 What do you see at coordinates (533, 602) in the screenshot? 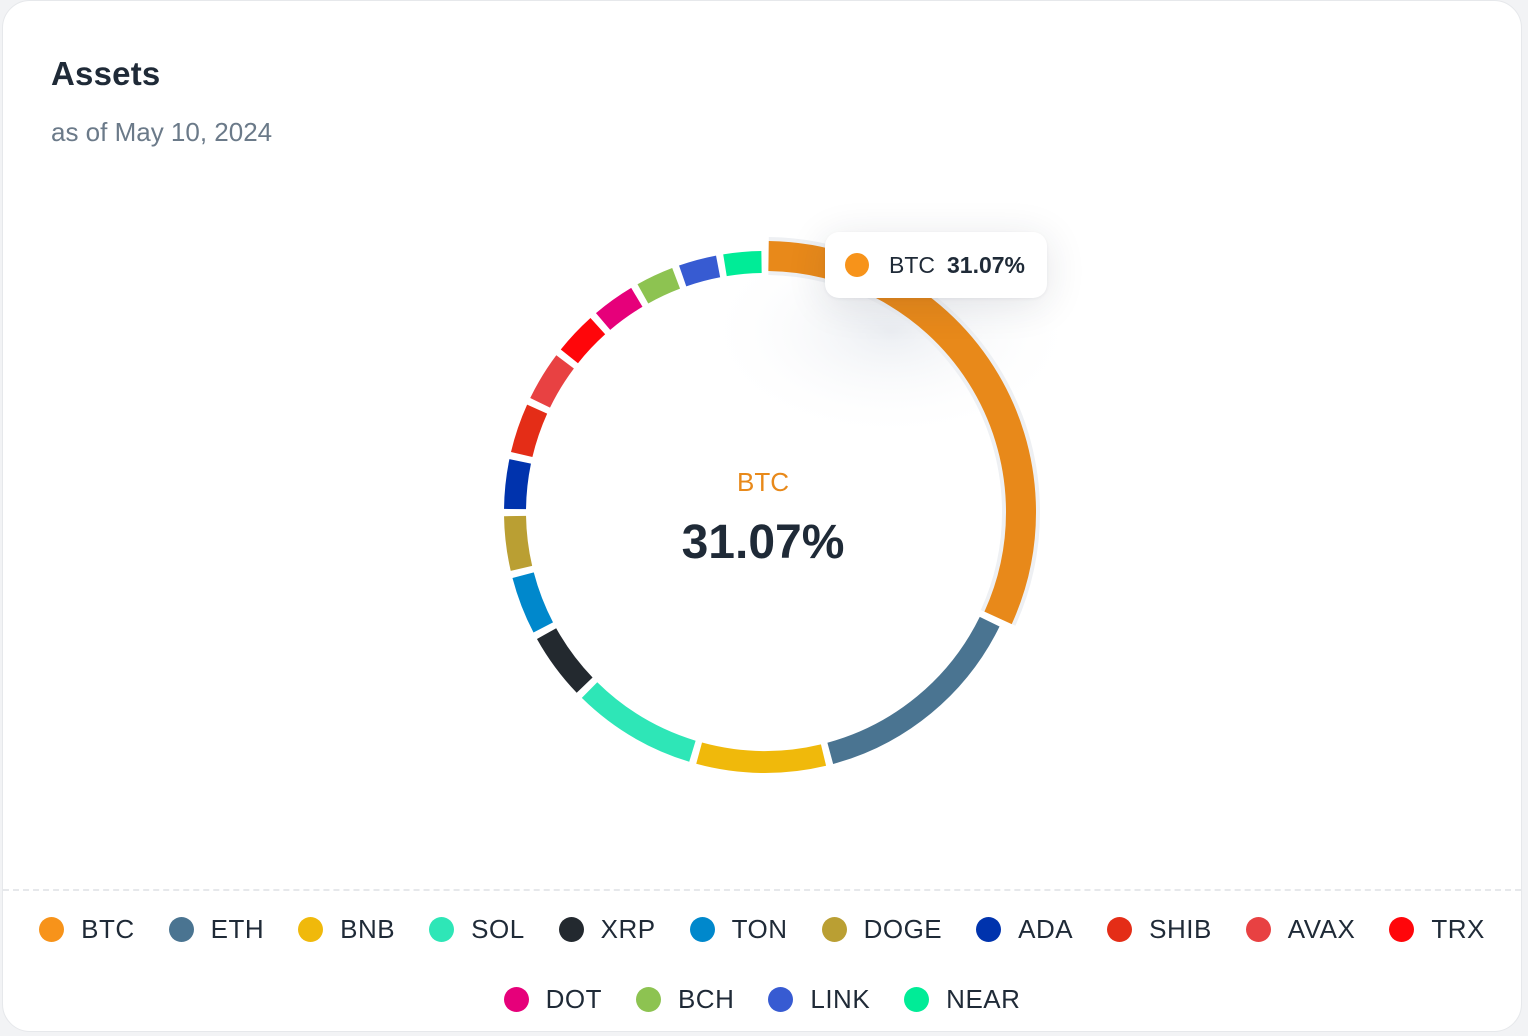
I see `donut-segment-ton` at bounding box center [533, 602].